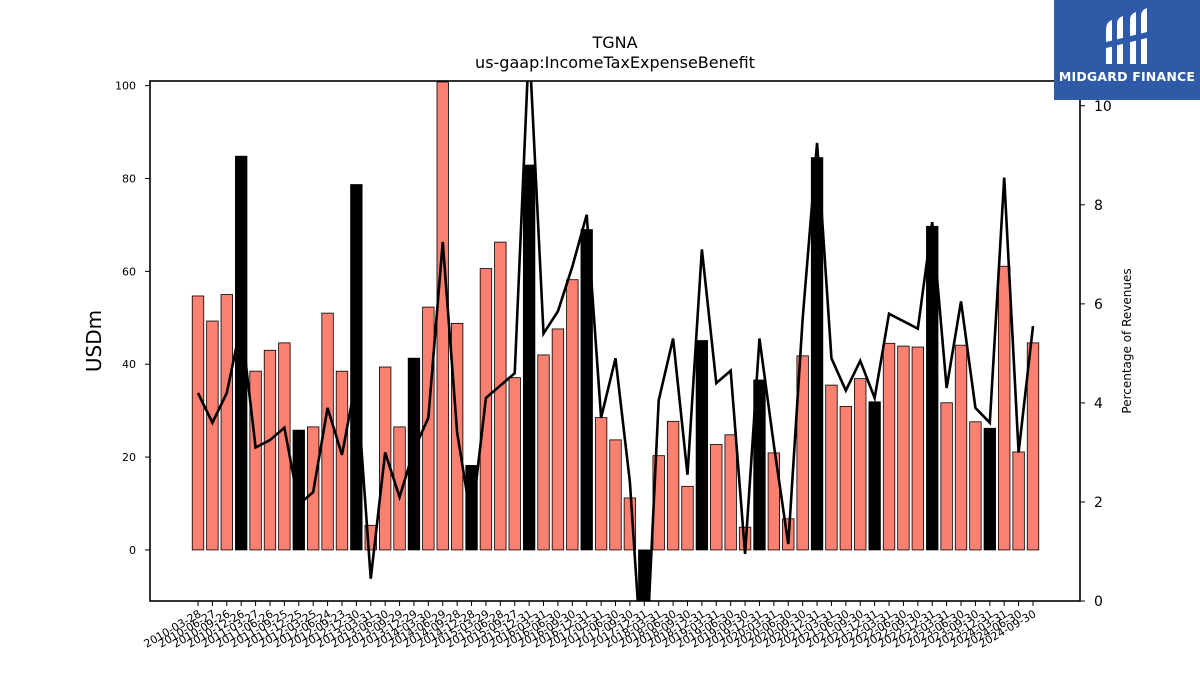  I want to click on y2-axis-label: Percentage of Revenues, so click(1127, 340).